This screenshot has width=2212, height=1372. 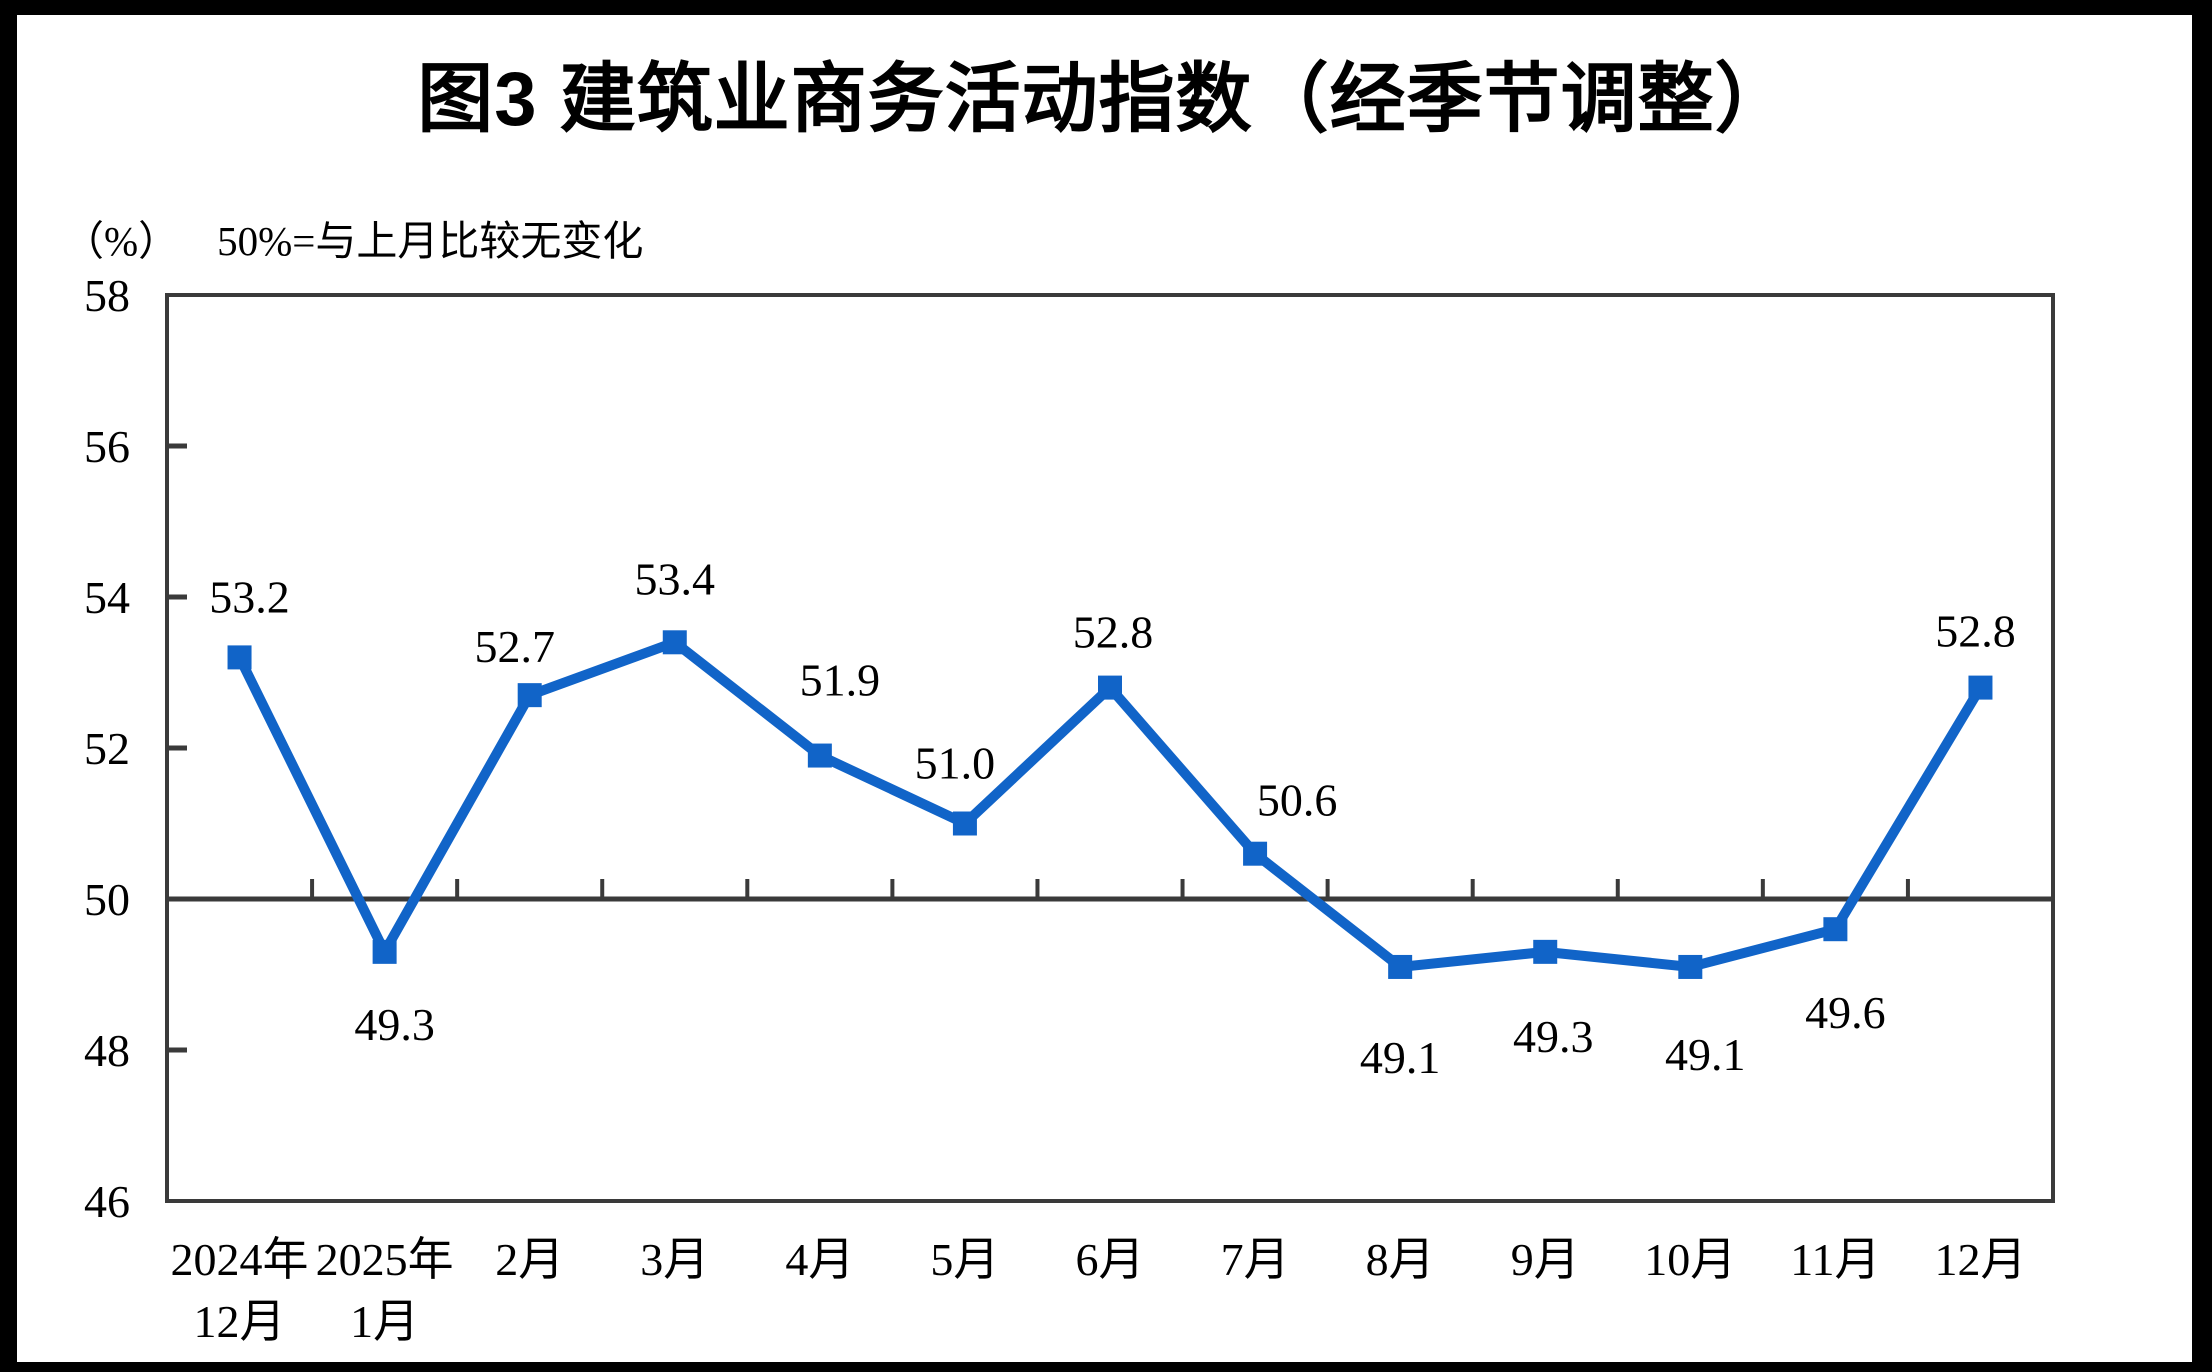 I want to click on x-axis-category-label: 5月, so click(x=964, y=1259).